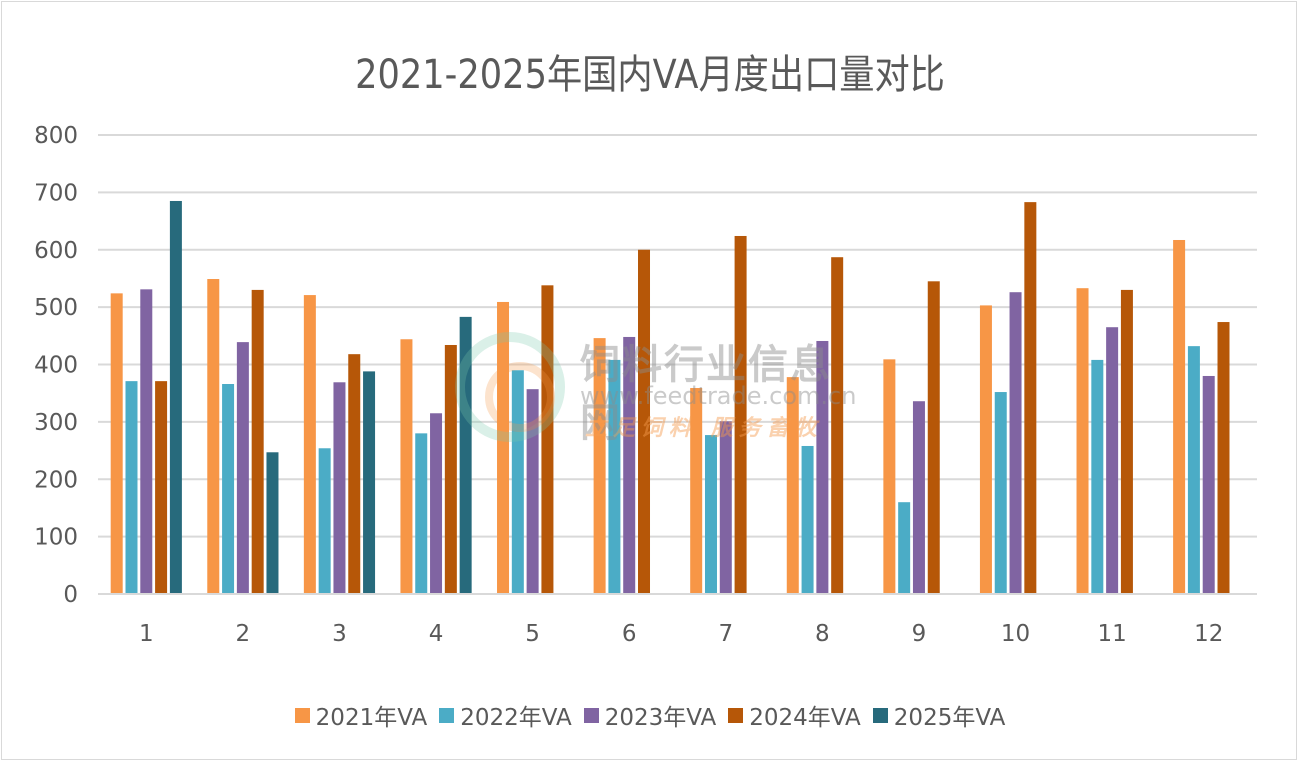 The width and height of the screenshot is (1300, 763). What do you see at coordinates (532, 634) in the screenshot?
I see `x-tick-label: 5` at bounding box center [532, 634].